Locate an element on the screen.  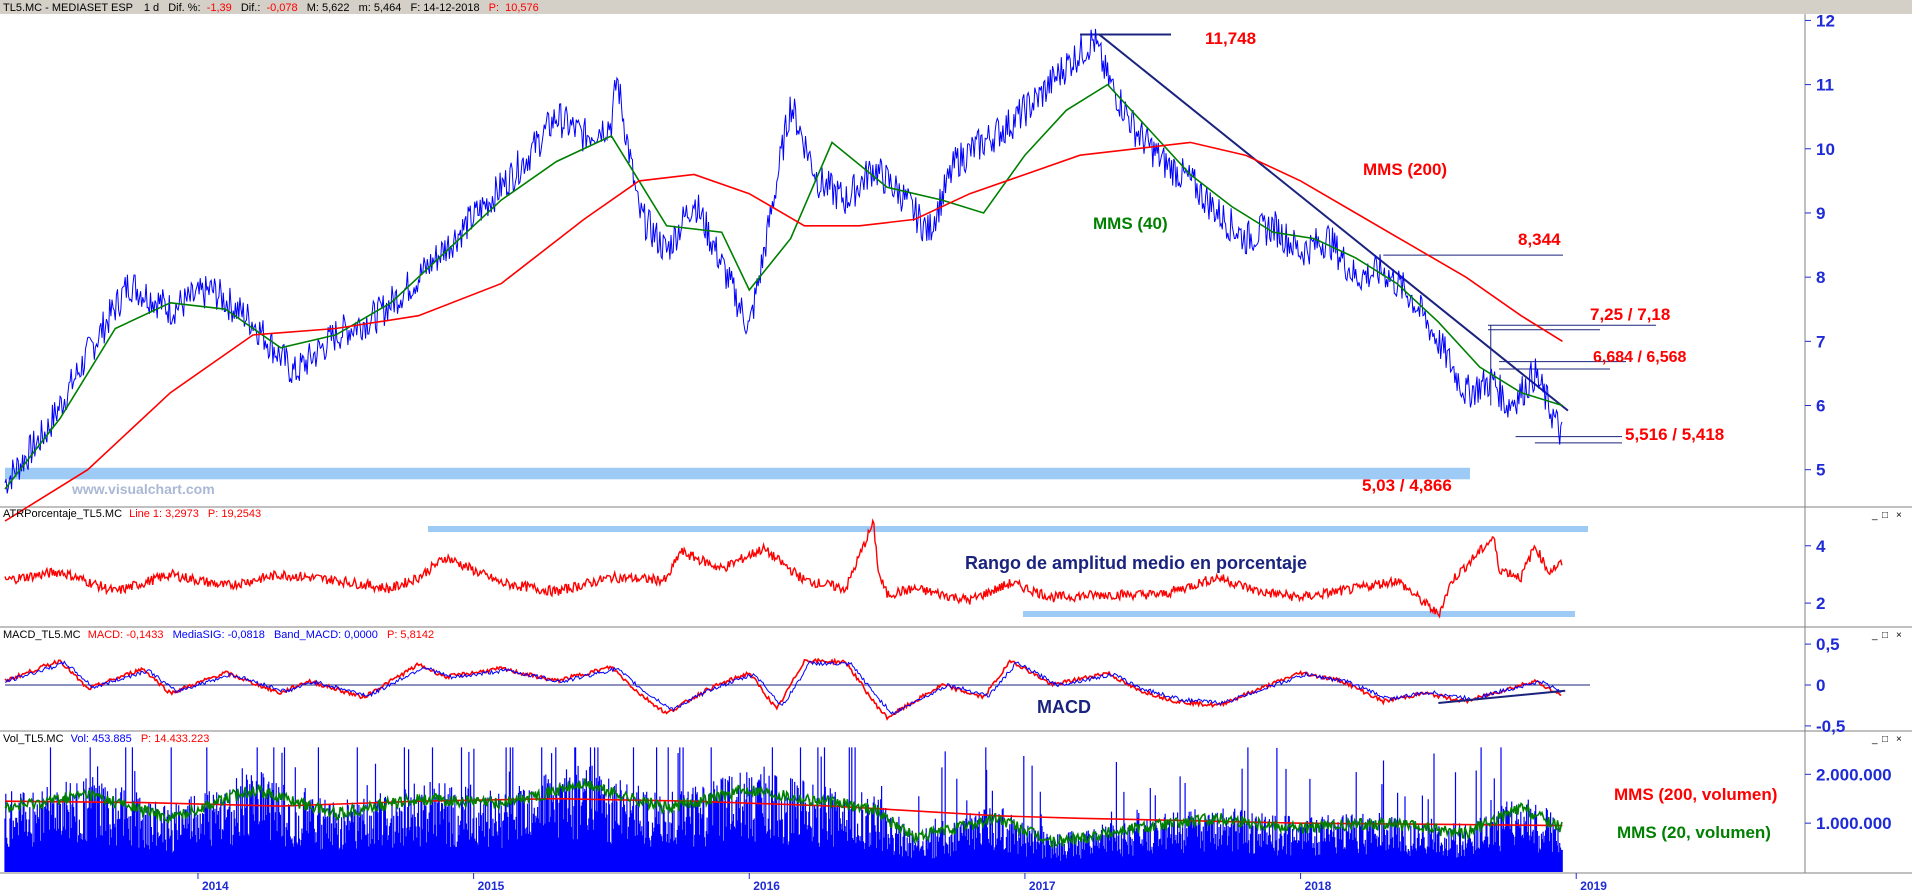
annotation-6684: 6,684 / 6,568 is located at coordinates (1640, 357).